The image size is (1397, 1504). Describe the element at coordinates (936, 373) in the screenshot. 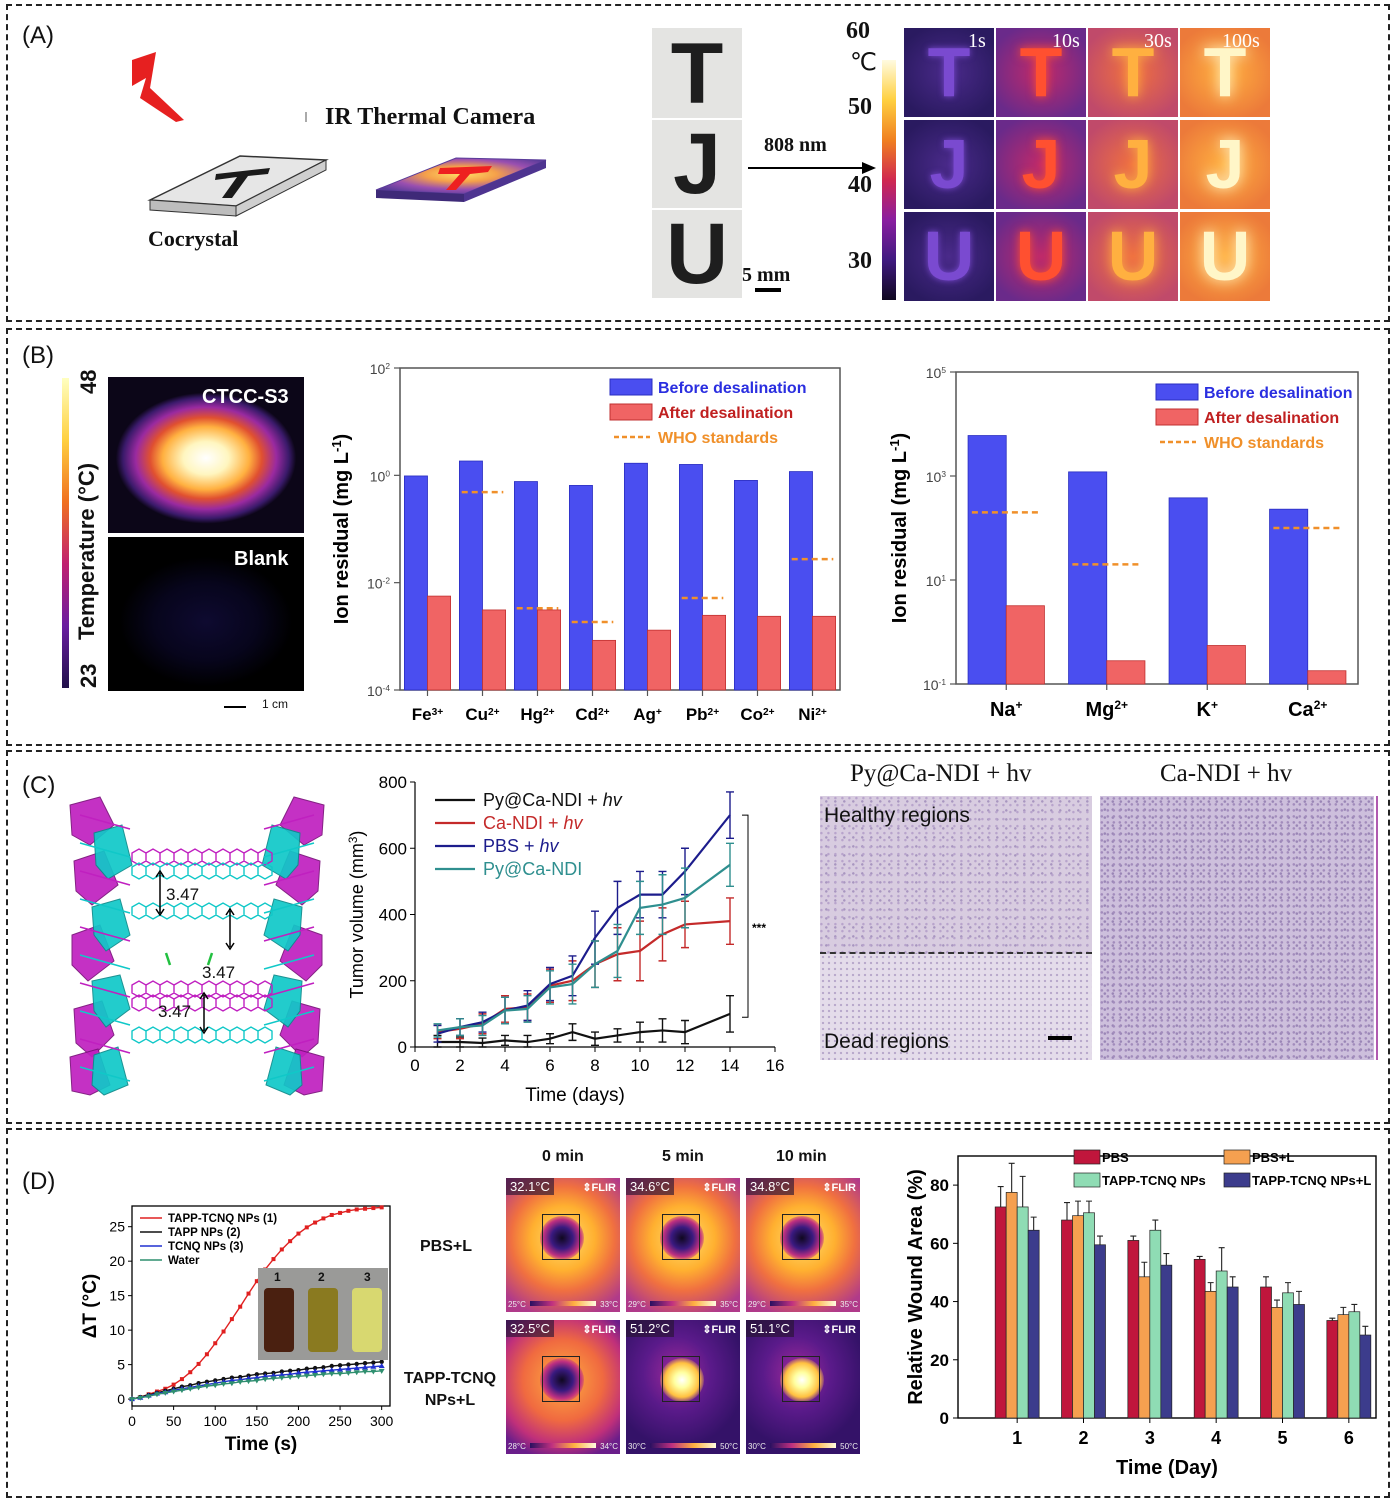

I see `y-tick-label: 10⁵` at that location.